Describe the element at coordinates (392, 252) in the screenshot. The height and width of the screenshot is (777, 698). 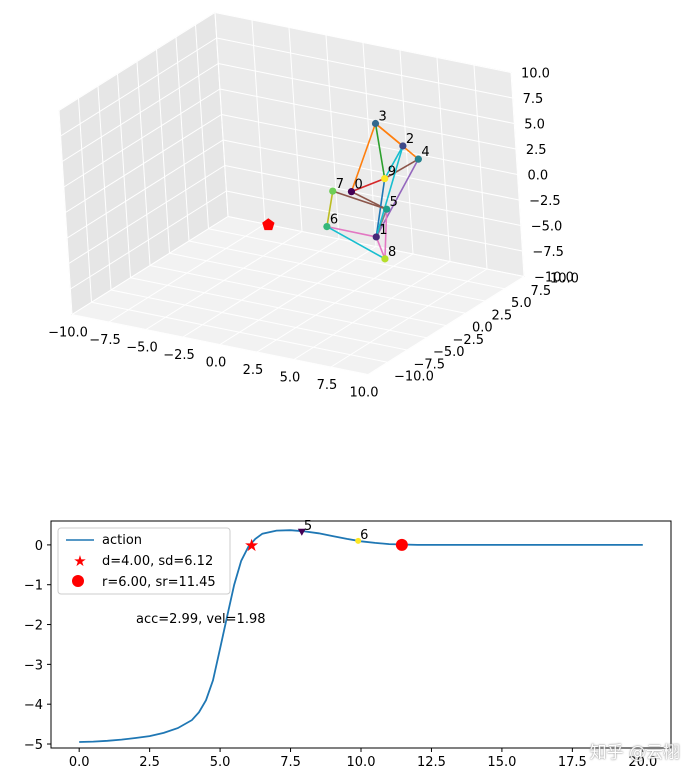
I see `node-label: 8` at that location.